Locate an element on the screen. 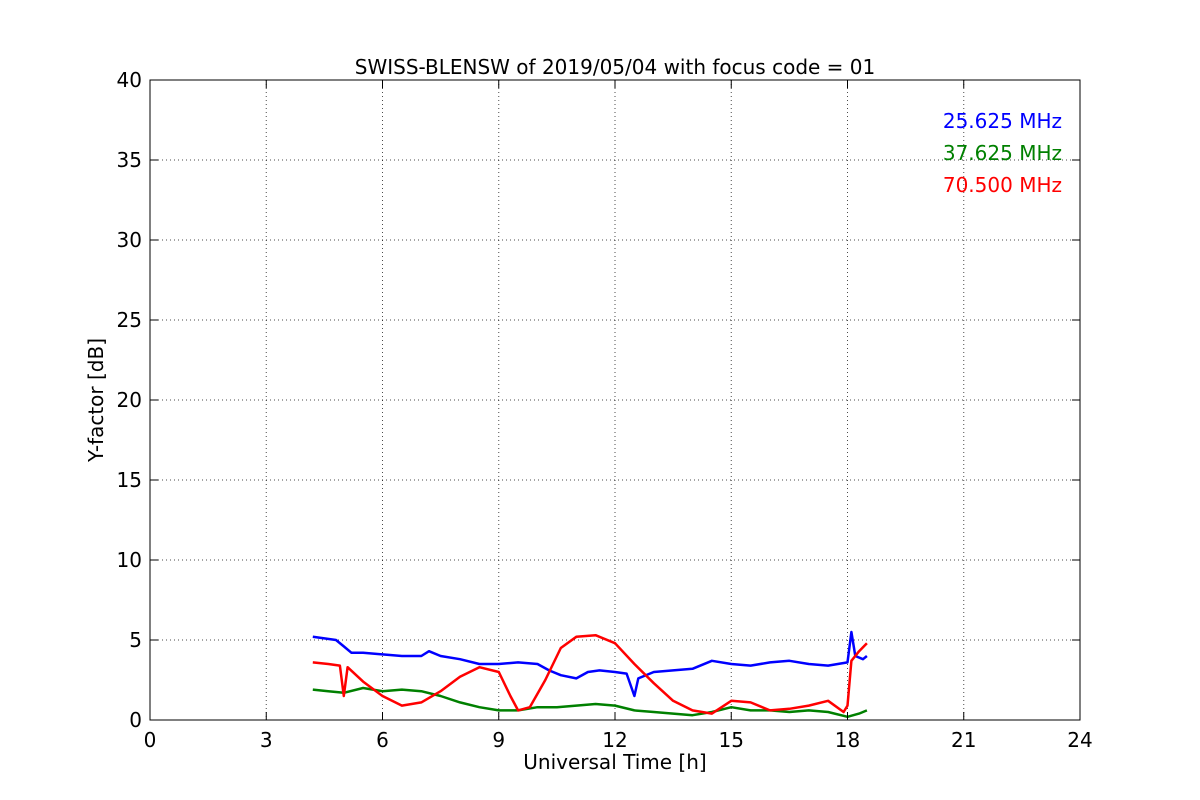 The image size is (1200, 800). legend-entry: 37.625 MHz is located at coordinates (1002, 153).